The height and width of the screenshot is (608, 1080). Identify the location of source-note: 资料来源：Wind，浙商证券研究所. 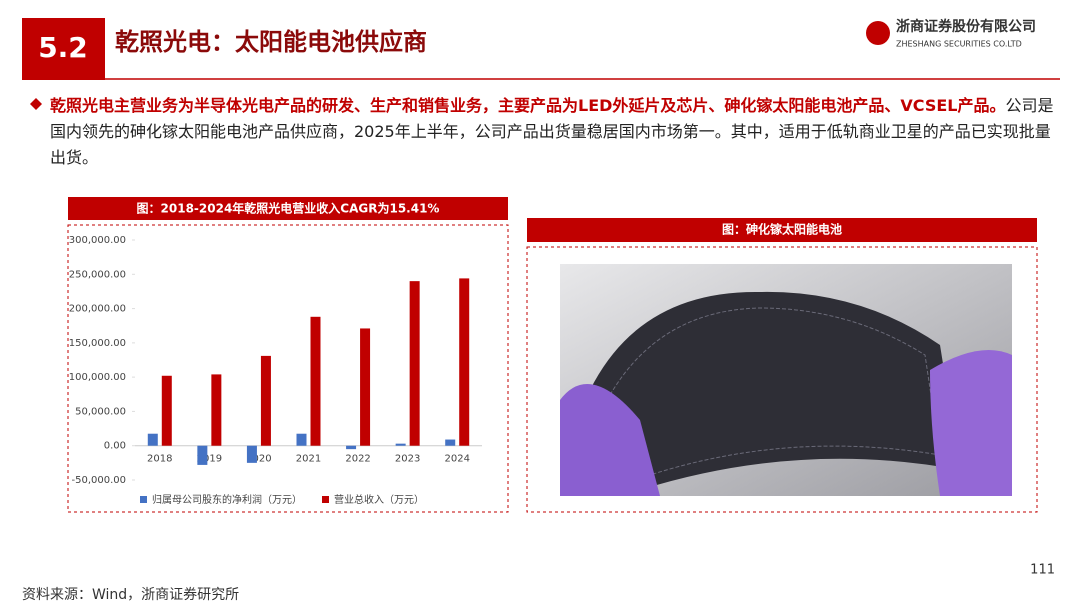
(130, 595).